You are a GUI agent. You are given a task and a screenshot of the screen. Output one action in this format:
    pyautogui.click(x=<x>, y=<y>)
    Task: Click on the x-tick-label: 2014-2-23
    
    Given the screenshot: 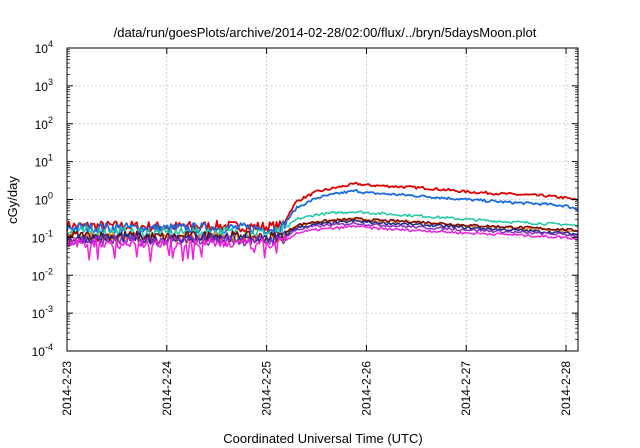 What is the action you would take?
    pyautogui.click(x=67, y=388)
    